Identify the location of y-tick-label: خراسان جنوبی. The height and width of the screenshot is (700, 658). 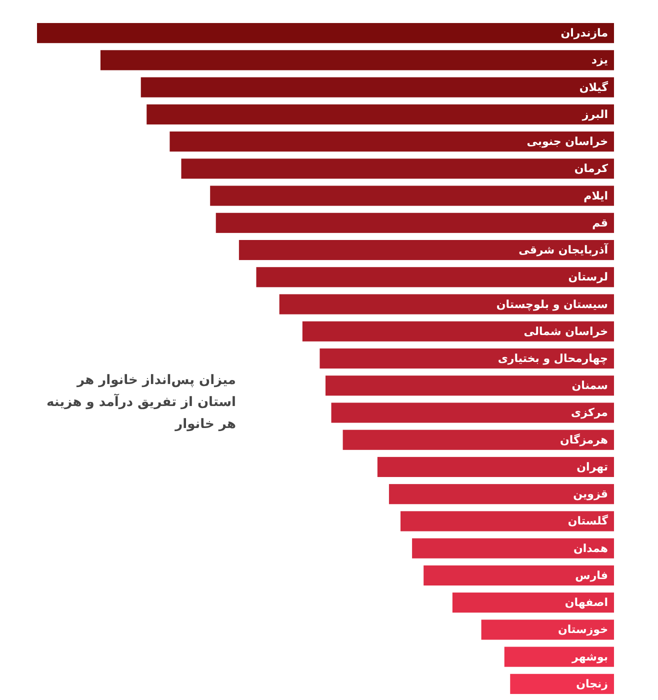
(567, 141).